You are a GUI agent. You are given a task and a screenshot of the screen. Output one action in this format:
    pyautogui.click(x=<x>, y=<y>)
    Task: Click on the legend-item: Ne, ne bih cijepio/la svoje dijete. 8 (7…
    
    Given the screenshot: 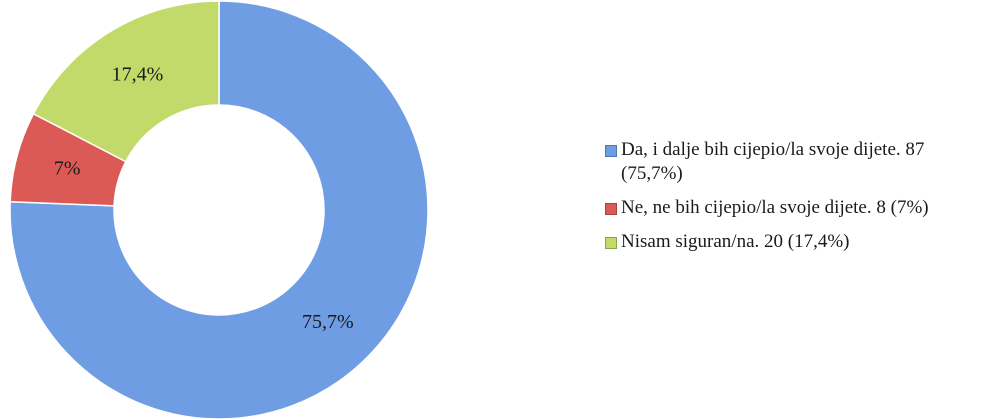 What is the action you would take?
    pyautogui.click(x=791, y=208)
    